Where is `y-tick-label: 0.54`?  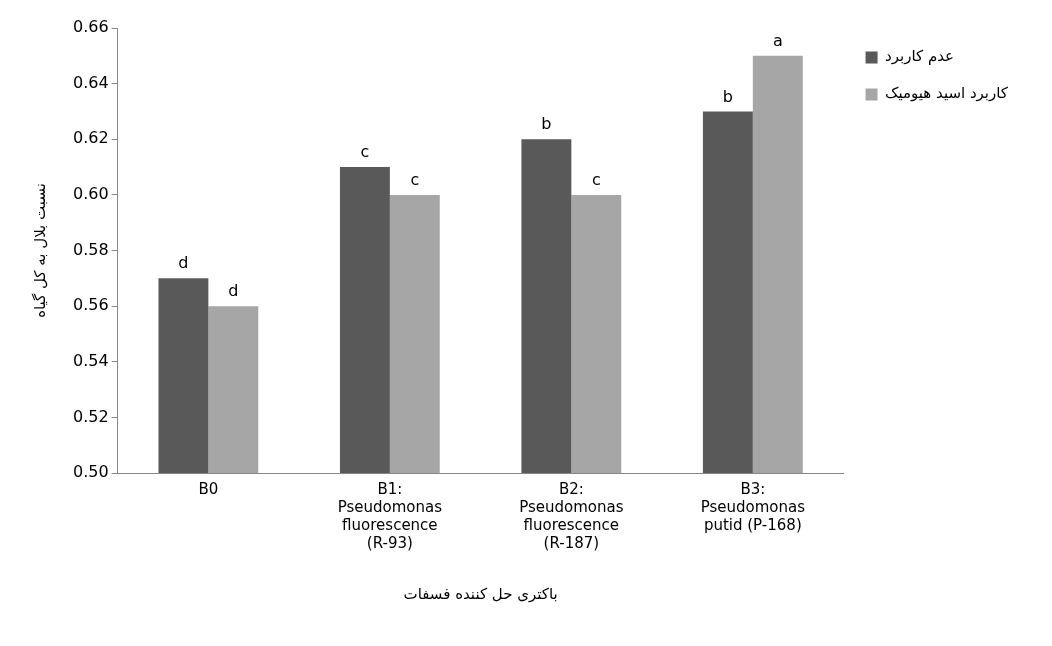 y-tick-label: 0.54 is located at coordinates (91, 360).